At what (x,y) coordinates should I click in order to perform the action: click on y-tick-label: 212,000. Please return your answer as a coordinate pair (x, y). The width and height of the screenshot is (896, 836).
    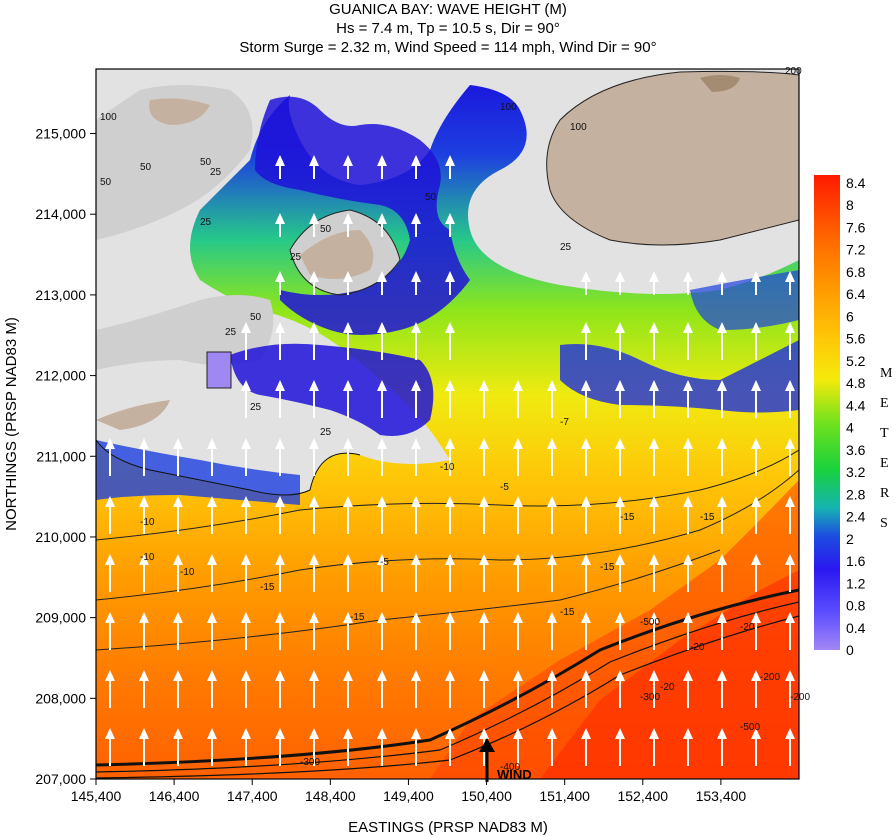
    Looking at the image, I should click on (60, 376).